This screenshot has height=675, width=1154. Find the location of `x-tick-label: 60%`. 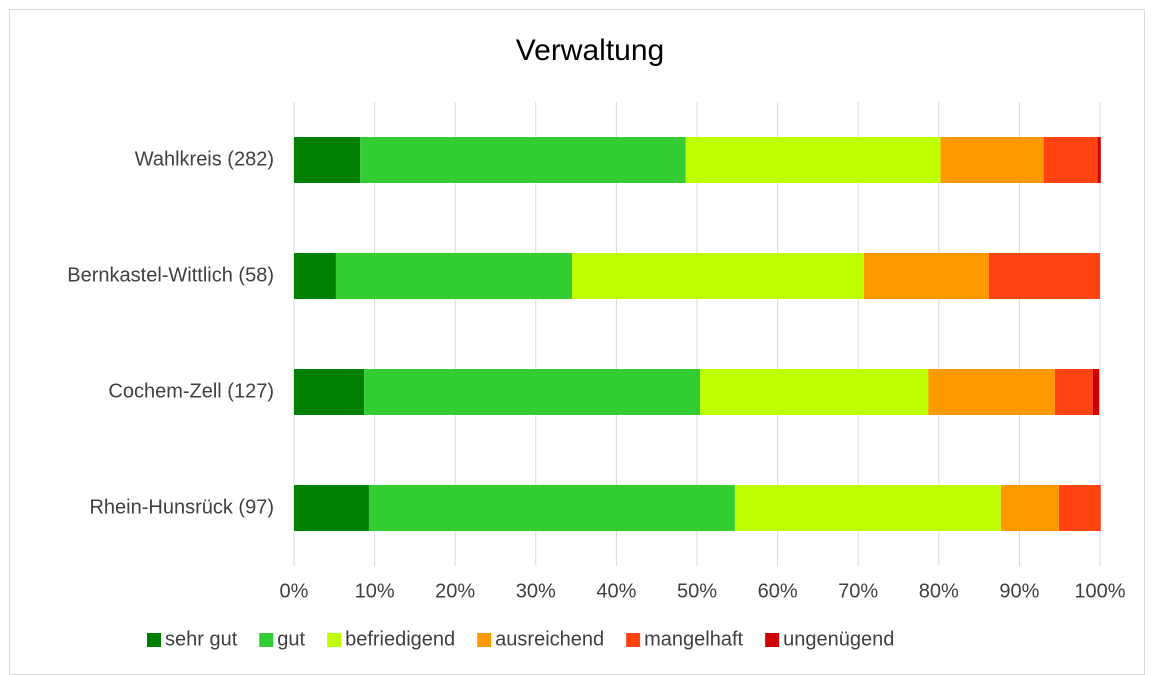

x-tick-label: 60% is located at coordinates (778, 591).